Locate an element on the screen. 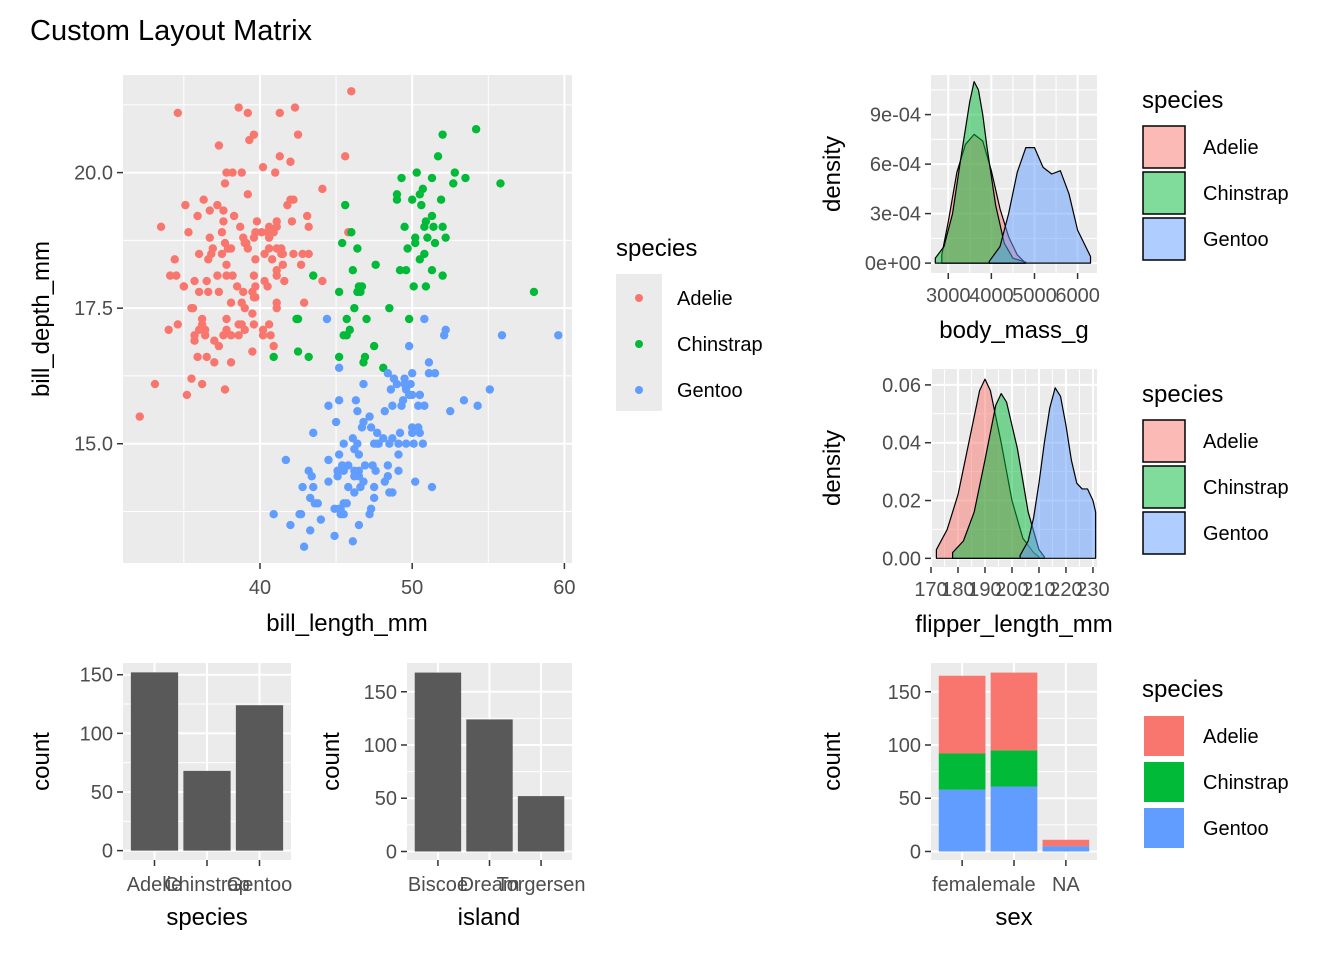 The image size is (1344, 960). x-tick-label: Gentoo is located at coordinates (260, 885).